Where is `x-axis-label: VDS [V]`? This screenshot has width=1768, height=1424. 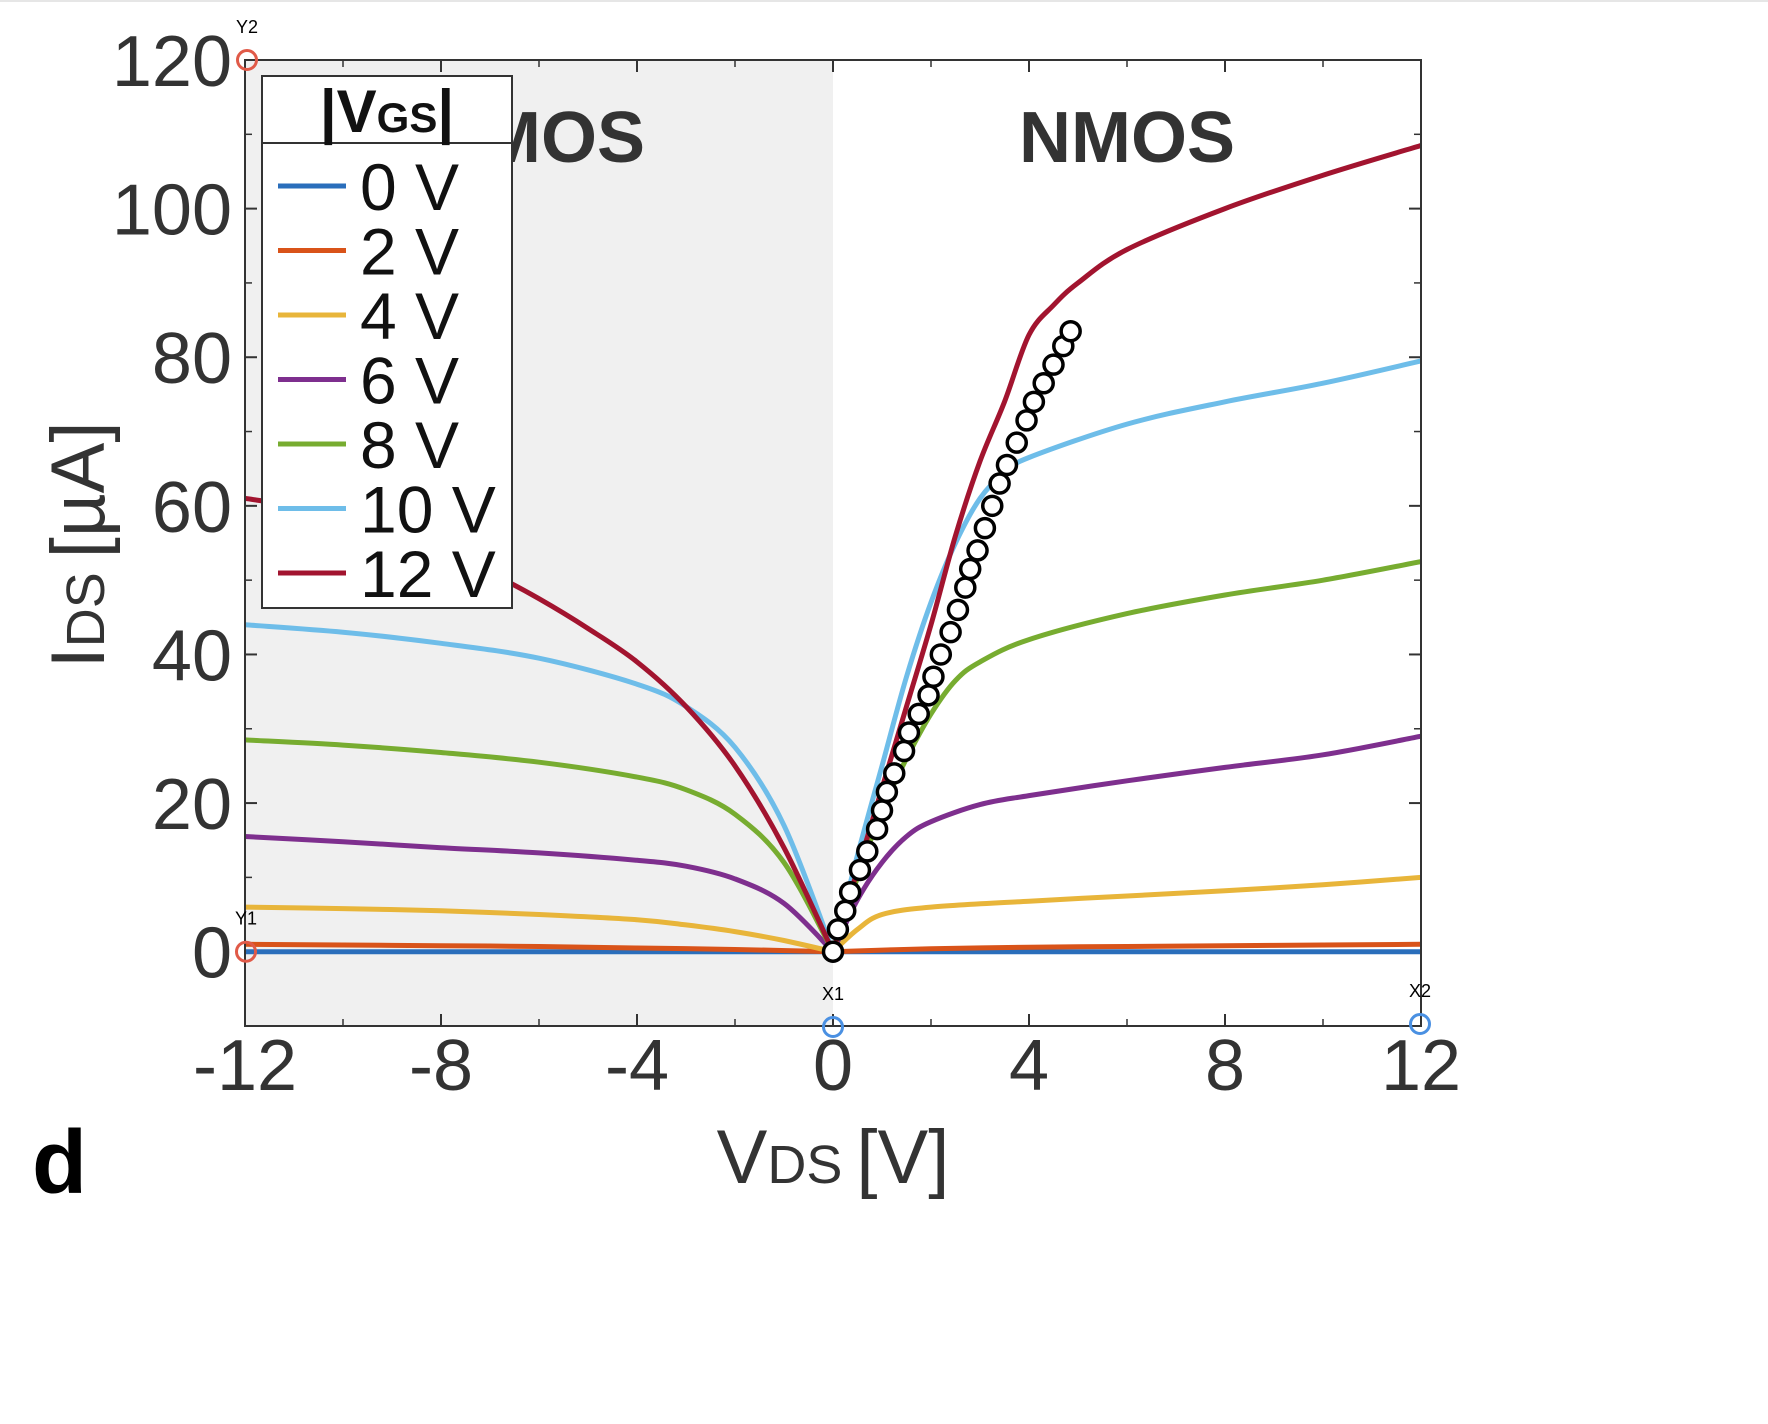
x-axis-label: VDS [V] is located at coordinates (833, 1157).